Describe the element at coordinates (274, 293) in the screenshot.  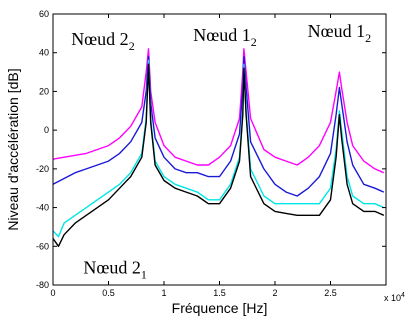
I see `x-tick-label: 2` at that location.